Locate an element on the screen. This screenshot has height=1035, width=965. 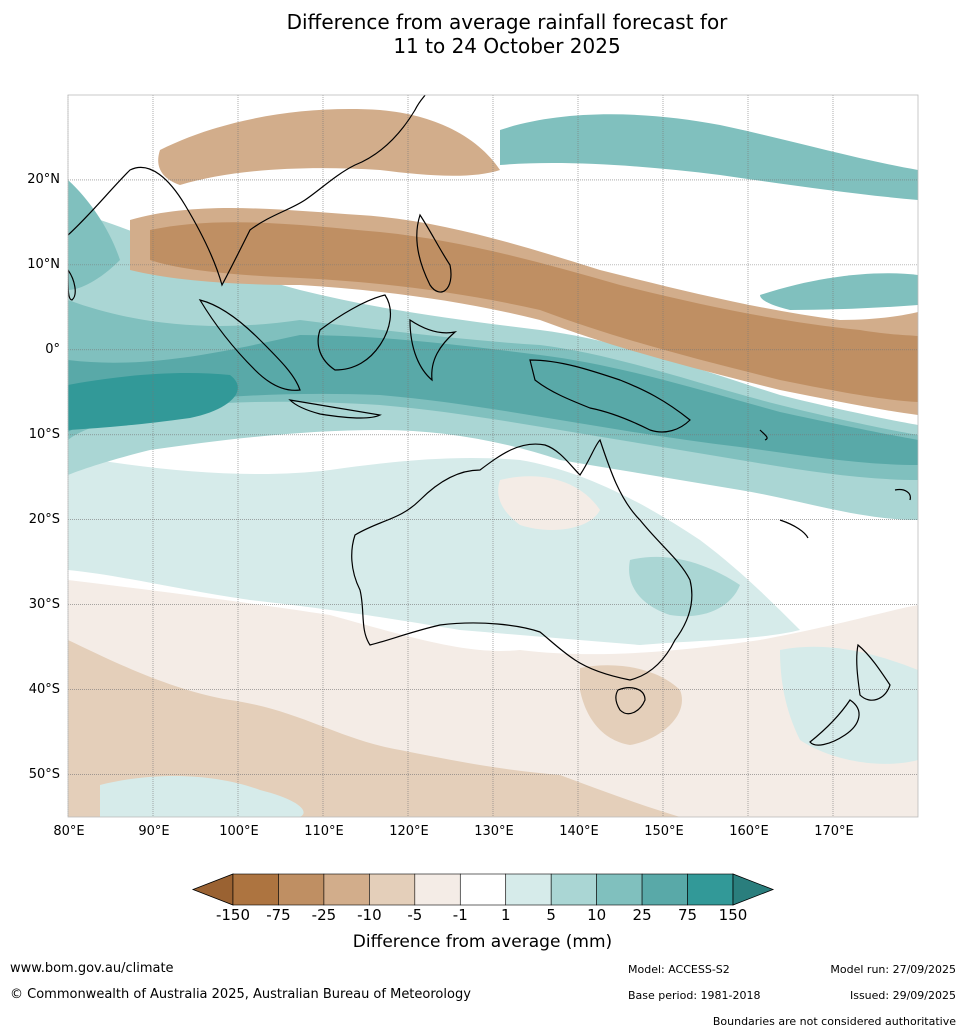
title-line-2: 11 to 24 October 2025 is located at coordinates (507, 46).